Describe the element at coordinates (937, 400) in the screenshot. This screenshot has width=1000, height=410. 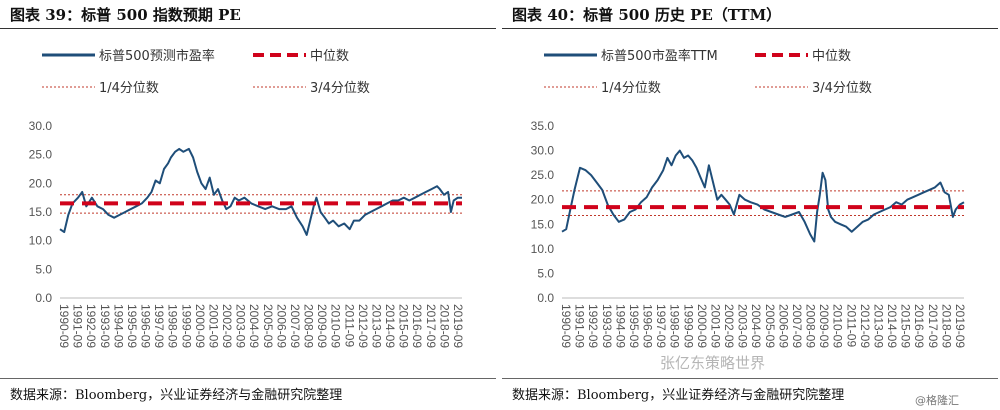
I see `watermark-credit: @格隆汇` at that location.